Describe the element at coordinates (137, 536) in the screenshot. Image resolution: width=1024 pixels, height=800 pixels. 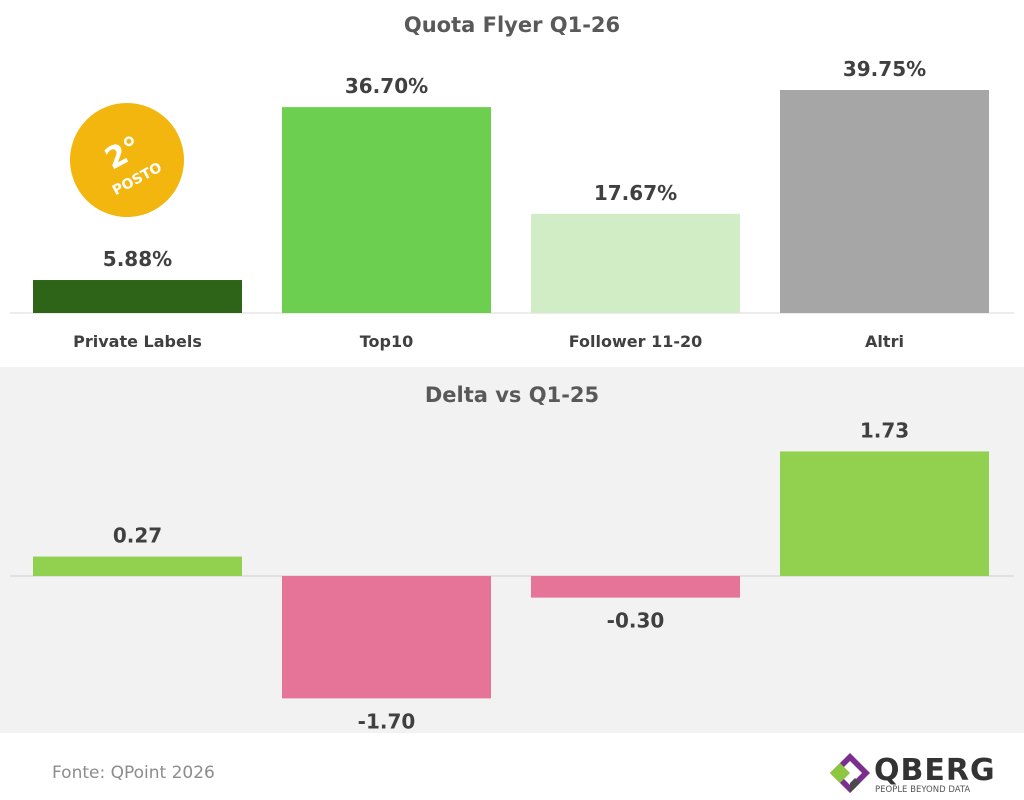
I see `value-label-private-labels: 0.27` at that location.